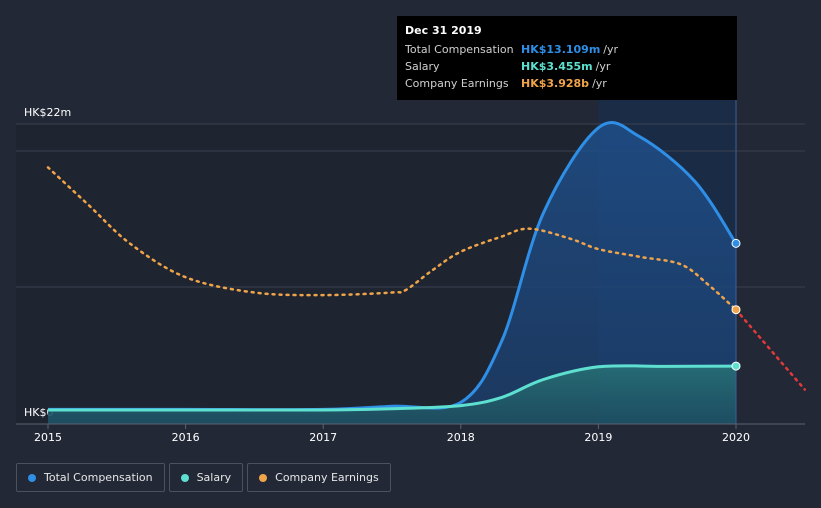  What do you see at coordinates (422, 66) in the screenshot?
I see `tooltip-label: Salary` at bounding box center [422, 66].